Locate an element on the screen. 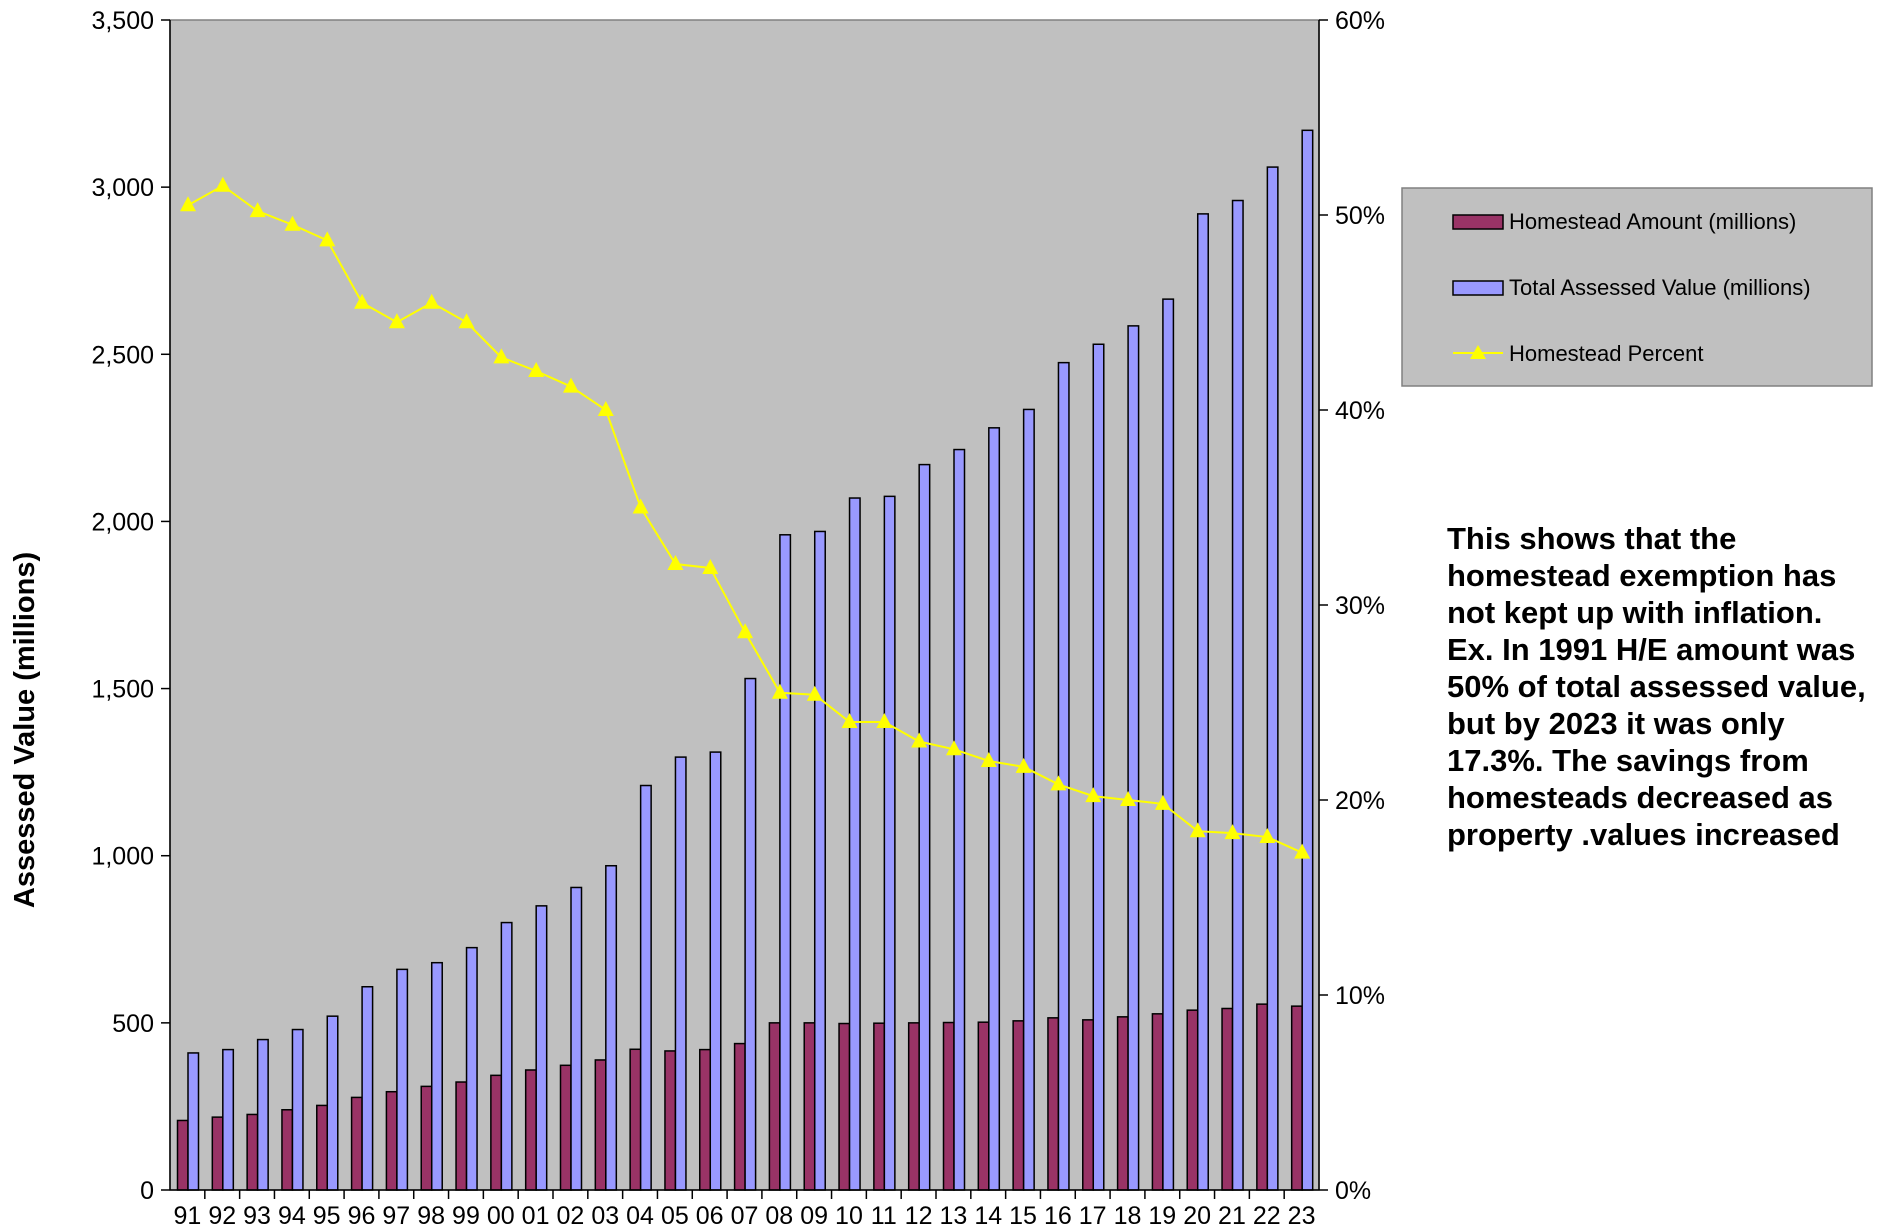 The image size is (1880, 1226). y-tick-label: 2,500 is located at coordinates (122, 355).